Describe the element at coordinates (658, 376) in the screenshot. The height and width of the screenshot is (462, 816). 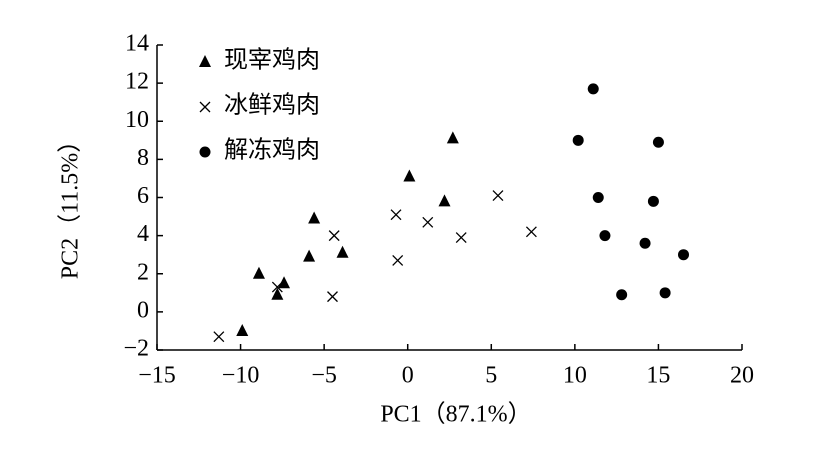
I see `x-tick-label: 15` at that location.